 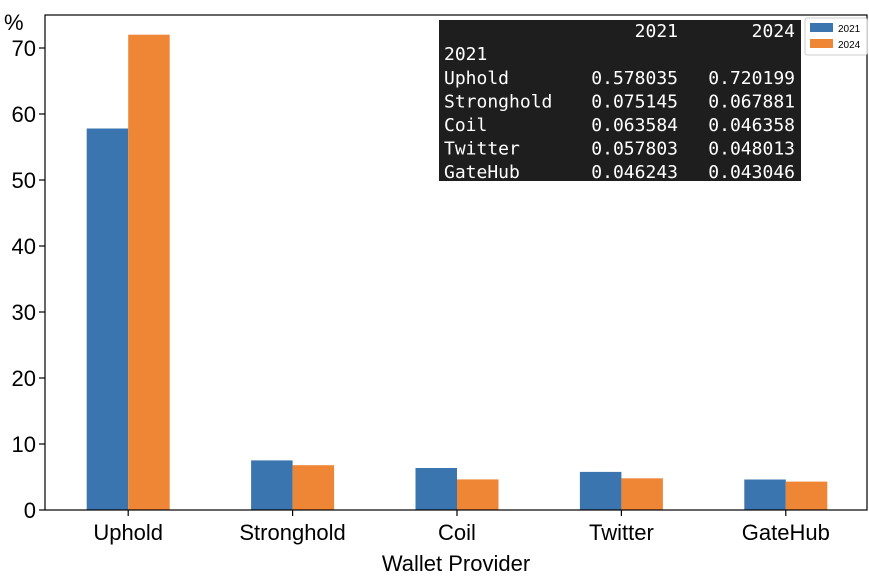 I want to click on y-ticks: 0 10 20 30 40 50 60 70, so click(x=28, y=279).